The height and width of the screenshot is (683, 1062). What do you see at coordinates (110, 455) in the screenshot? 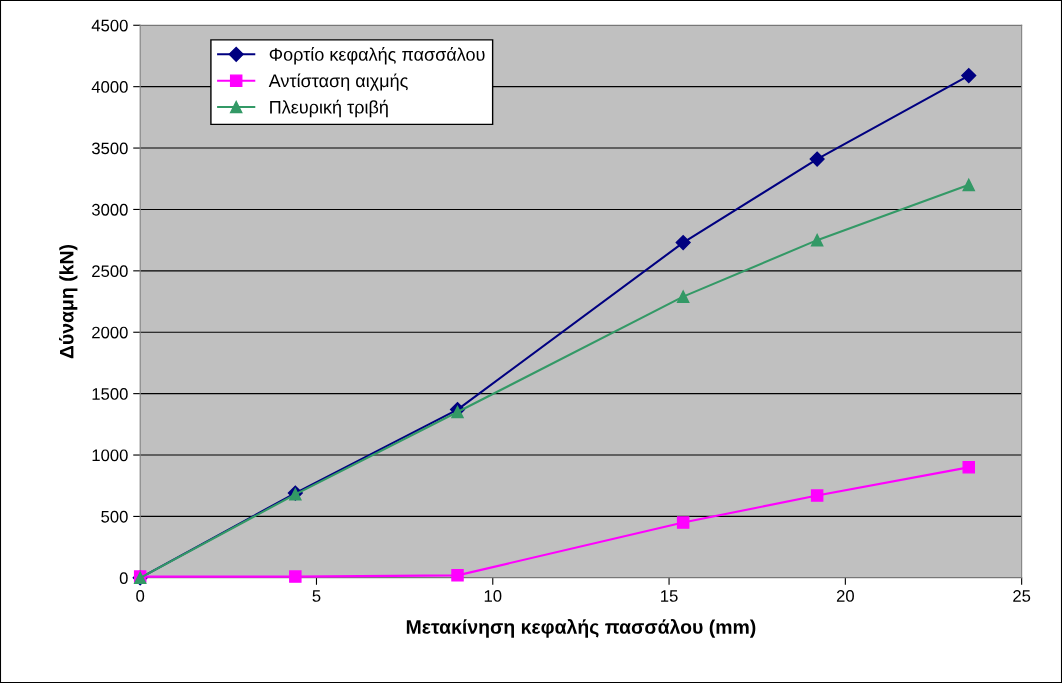
I see `y-tick-label: 1000` at bounding box center [110, 455].